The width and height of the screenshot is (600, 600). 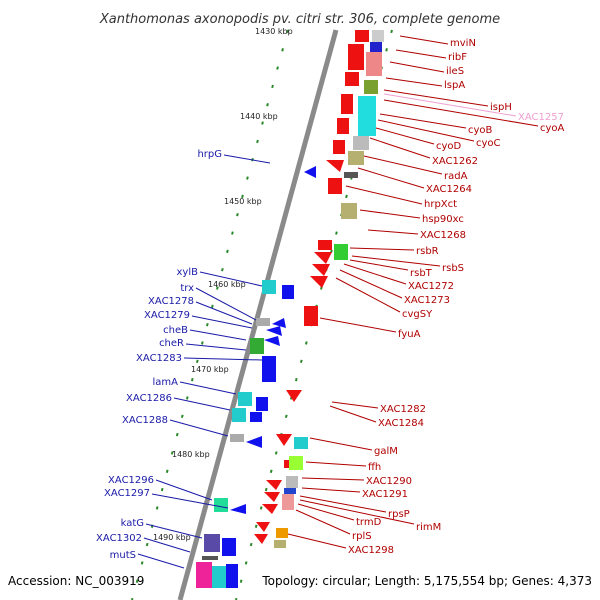 I want to click on gene-label: cyoD, so click(x=449, y=146).